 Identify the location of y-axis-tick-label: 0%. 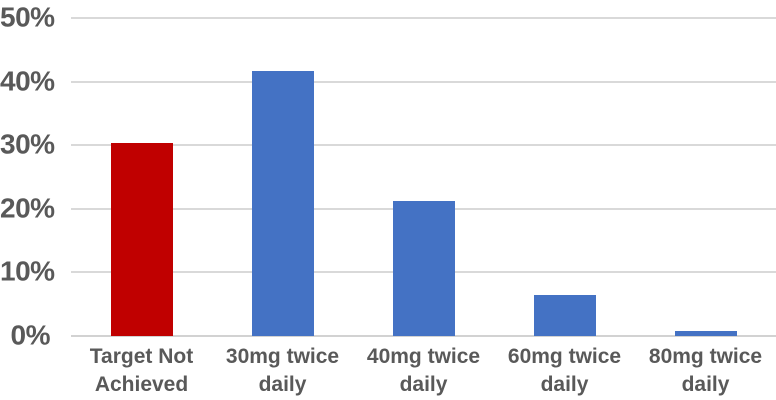
(30, 335).